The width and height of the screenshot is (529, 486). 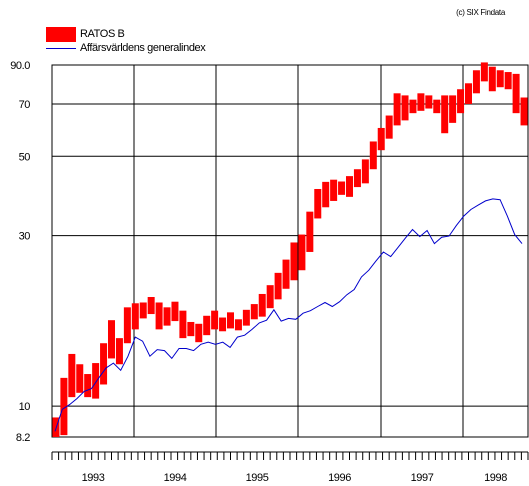 What do you see at coordinates (61, 34) in the screenshot?
I see `legend-swatch-bars` at bounding box center [61, 34].